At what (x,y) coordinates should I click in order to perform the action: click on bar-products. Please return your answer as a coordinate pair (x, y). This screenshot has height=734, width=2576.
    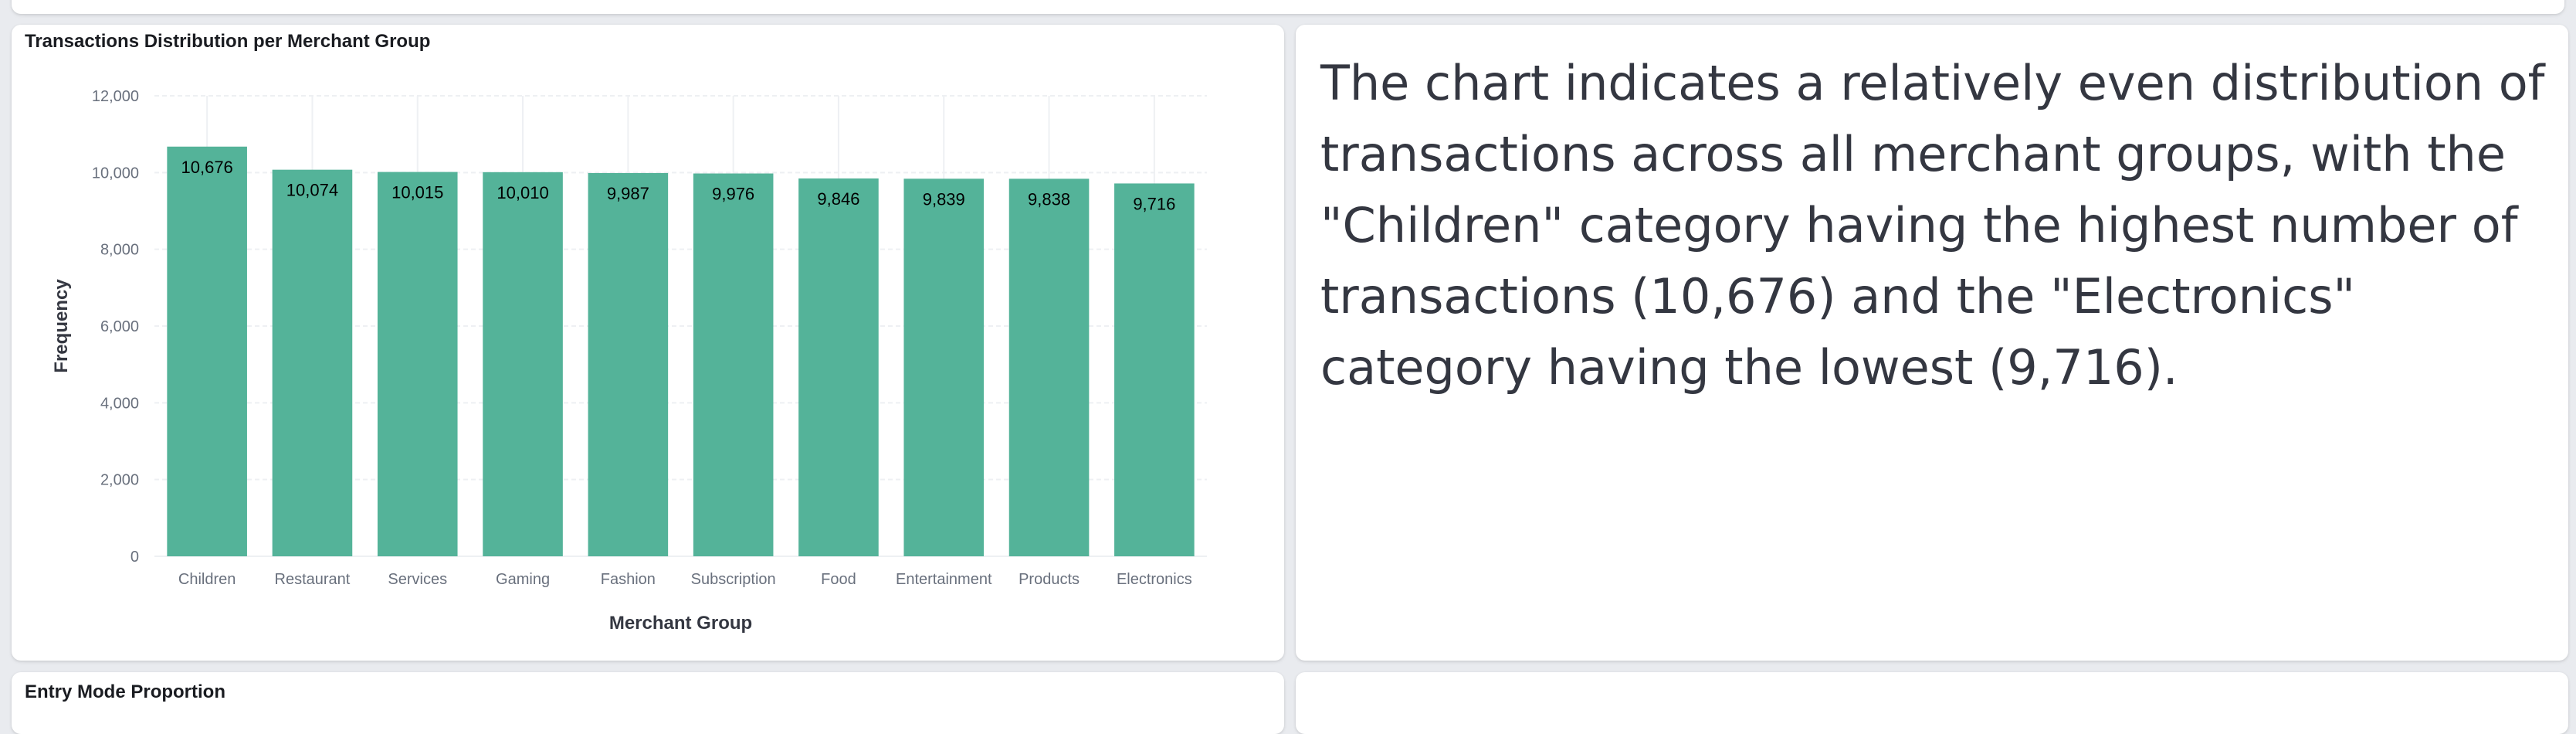
    Looking at the image, I should click on (1049, 367).